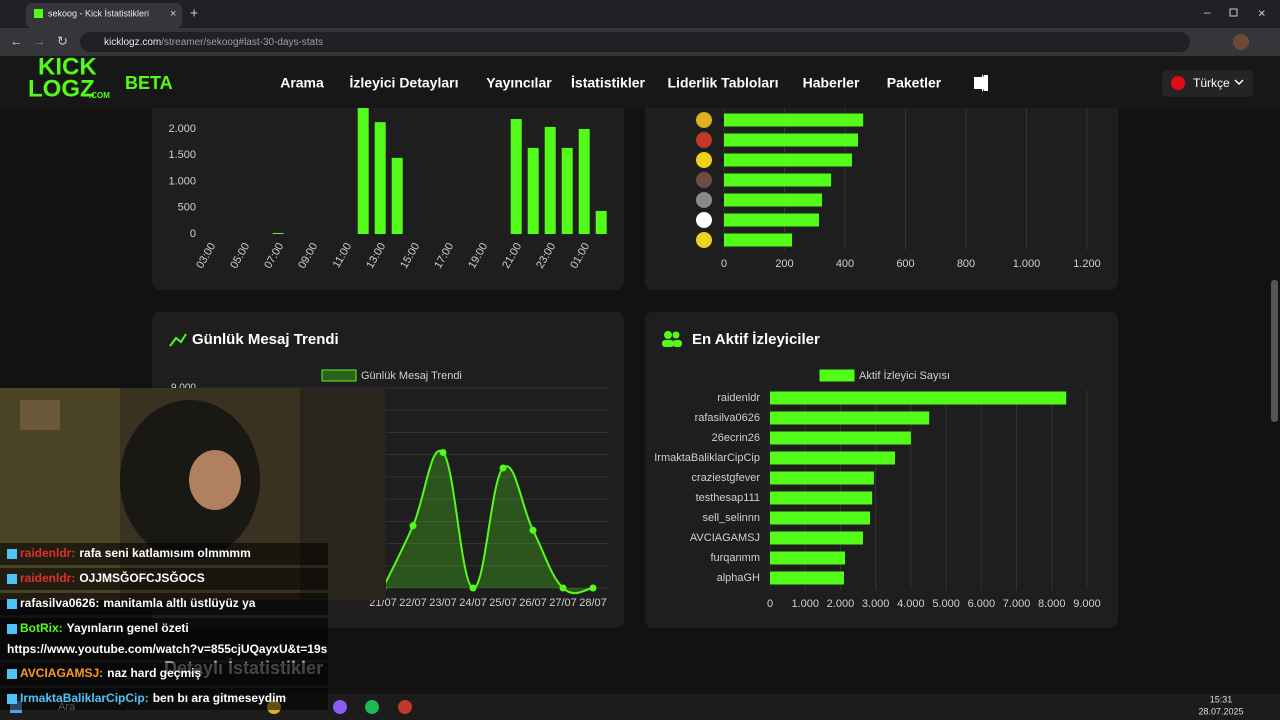 The height and width of the screenshot is (720, 1280). What do you see at coordinates (411, 376) in the screenshot?
I see `legend-label: Günlük Mesaj Trendi` at bounding box center [411, 376].